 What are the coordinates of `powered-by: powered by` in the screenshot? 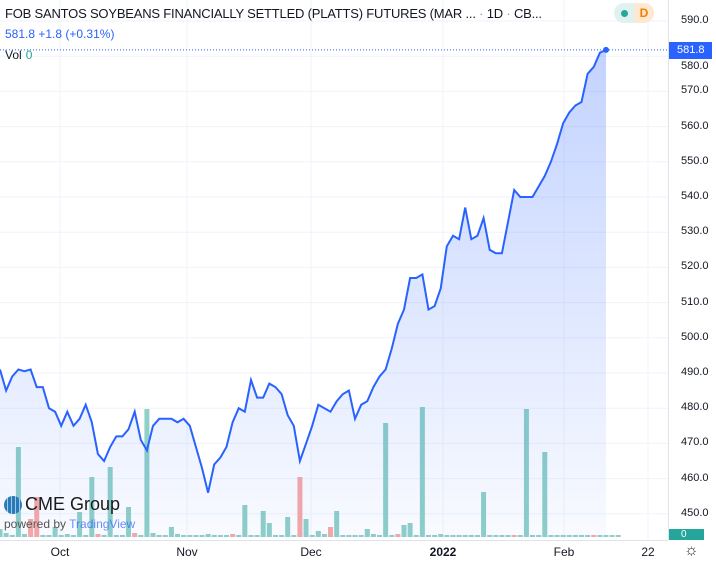 It's located at (35, 524).